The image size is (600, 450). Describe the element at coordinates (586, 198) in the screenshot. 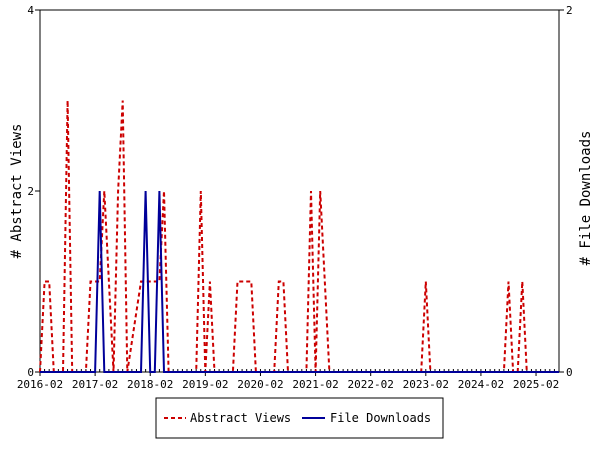

I see `y-axis-right-title: # File Downloads` at that location.